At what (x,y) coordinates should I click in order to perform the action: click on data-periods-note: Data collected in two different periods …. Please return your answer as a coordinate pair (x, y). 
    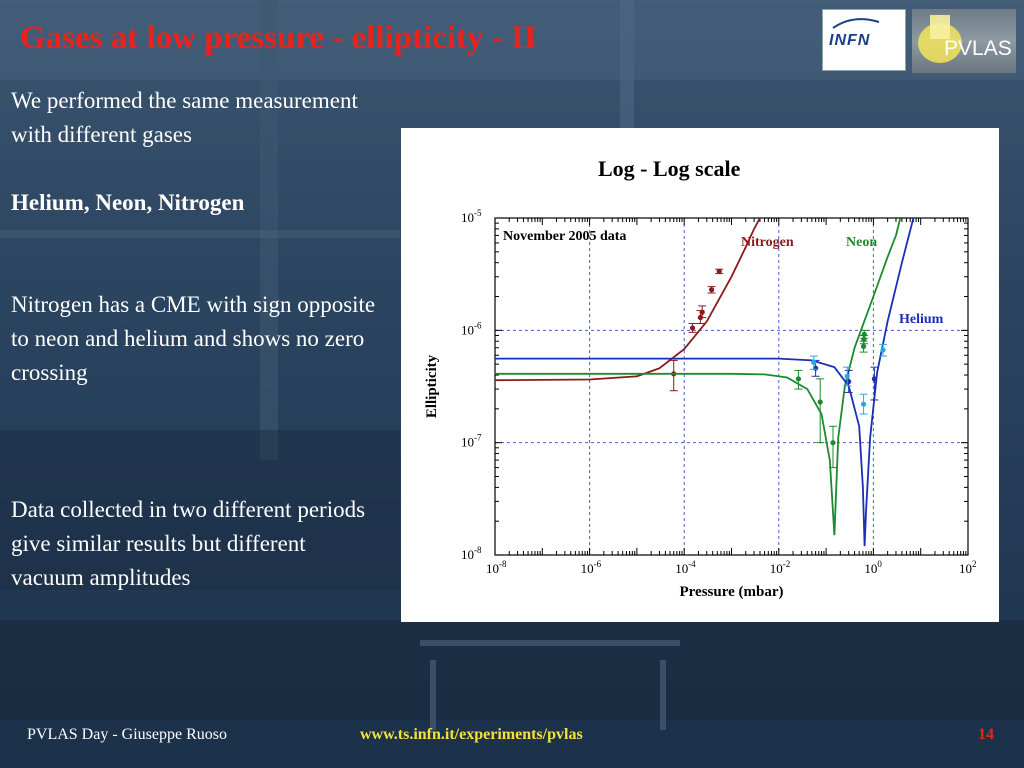
    Looking at the image, I should click on (188, 543).